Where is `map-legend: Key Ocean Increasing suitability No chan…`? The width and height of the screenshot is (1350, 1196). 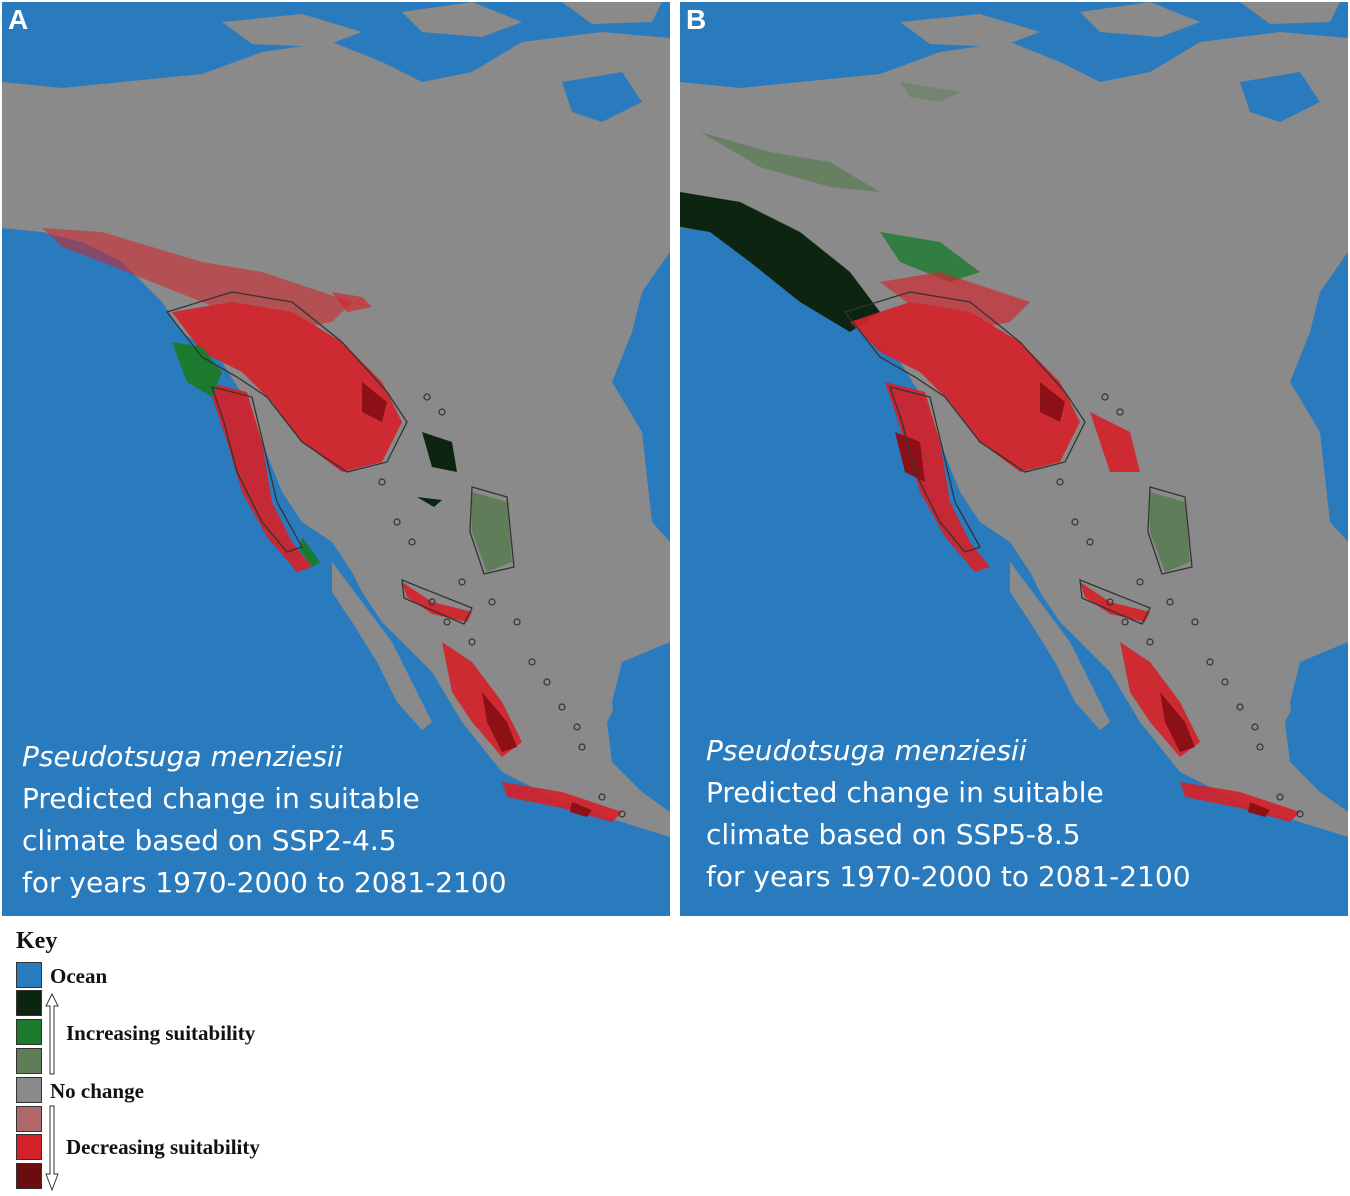
map-legend: Key Ocean Increasing suitability No chan… is located at coordinates (164, 1060).